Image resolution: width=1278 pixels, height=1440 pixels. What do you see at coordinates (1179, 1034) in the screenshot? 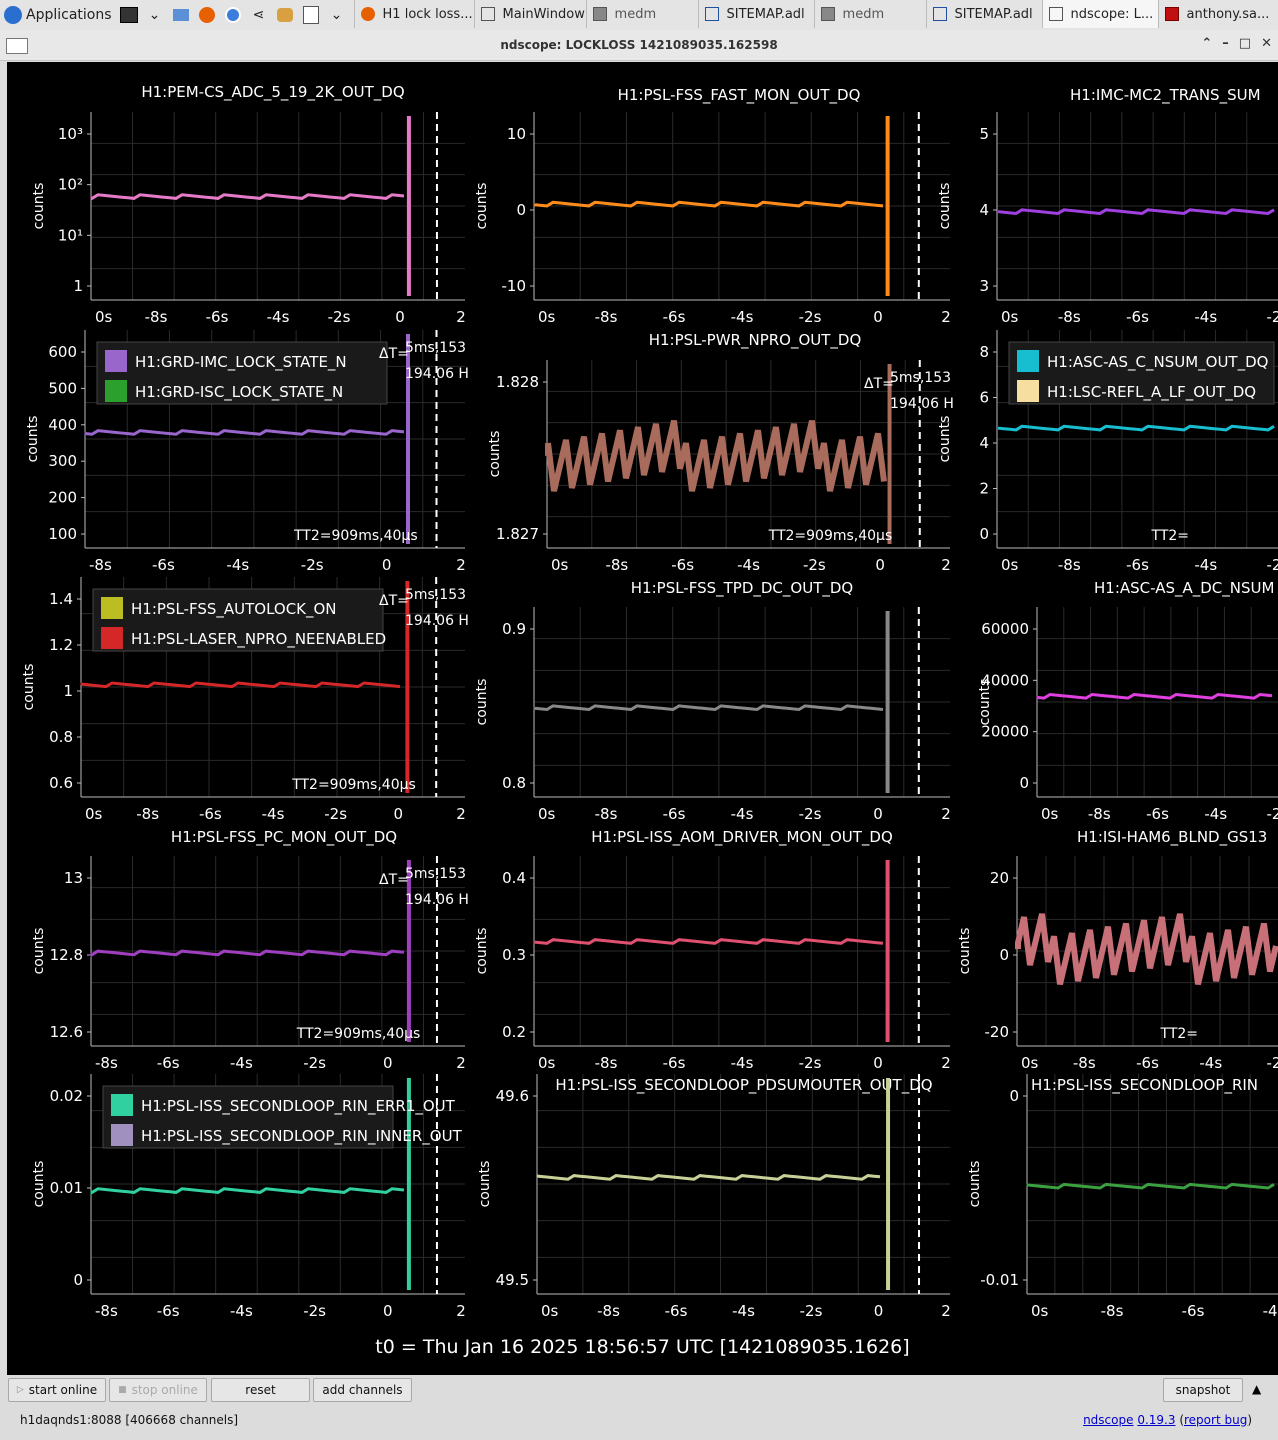
I see `cursor-t2-label: TT2=` at bounding box center [1179, 1034].